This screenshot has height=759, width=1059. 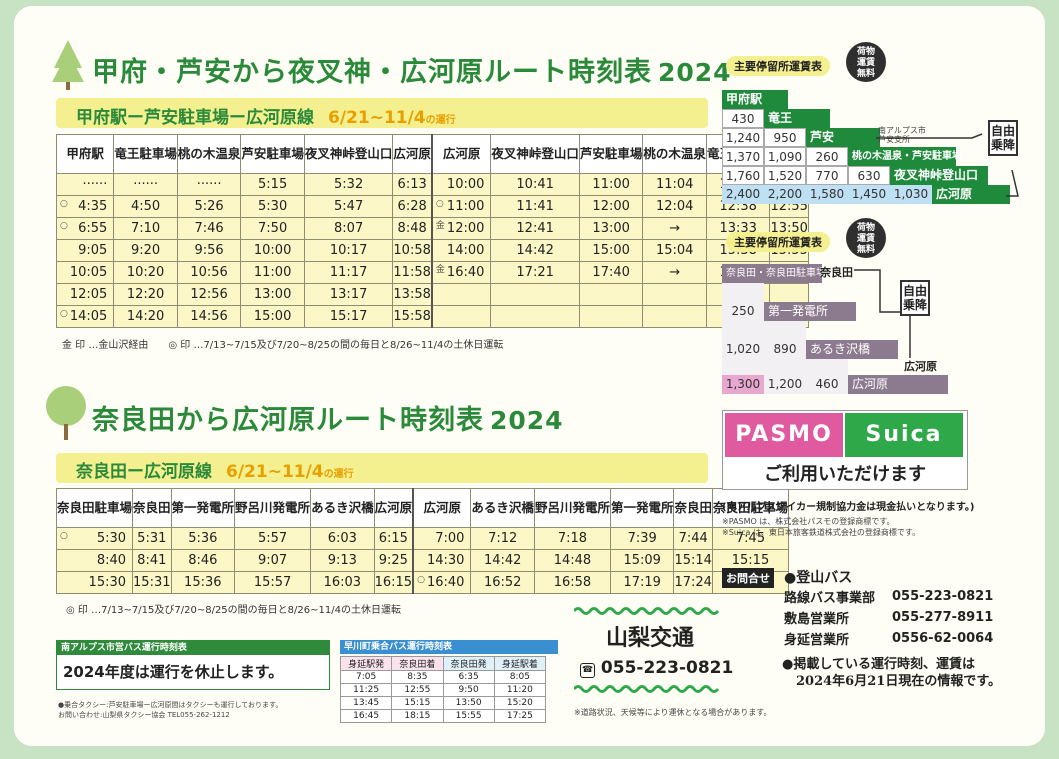 I want to click on timetable-cell: 16:52, so click(x=502, y=582).